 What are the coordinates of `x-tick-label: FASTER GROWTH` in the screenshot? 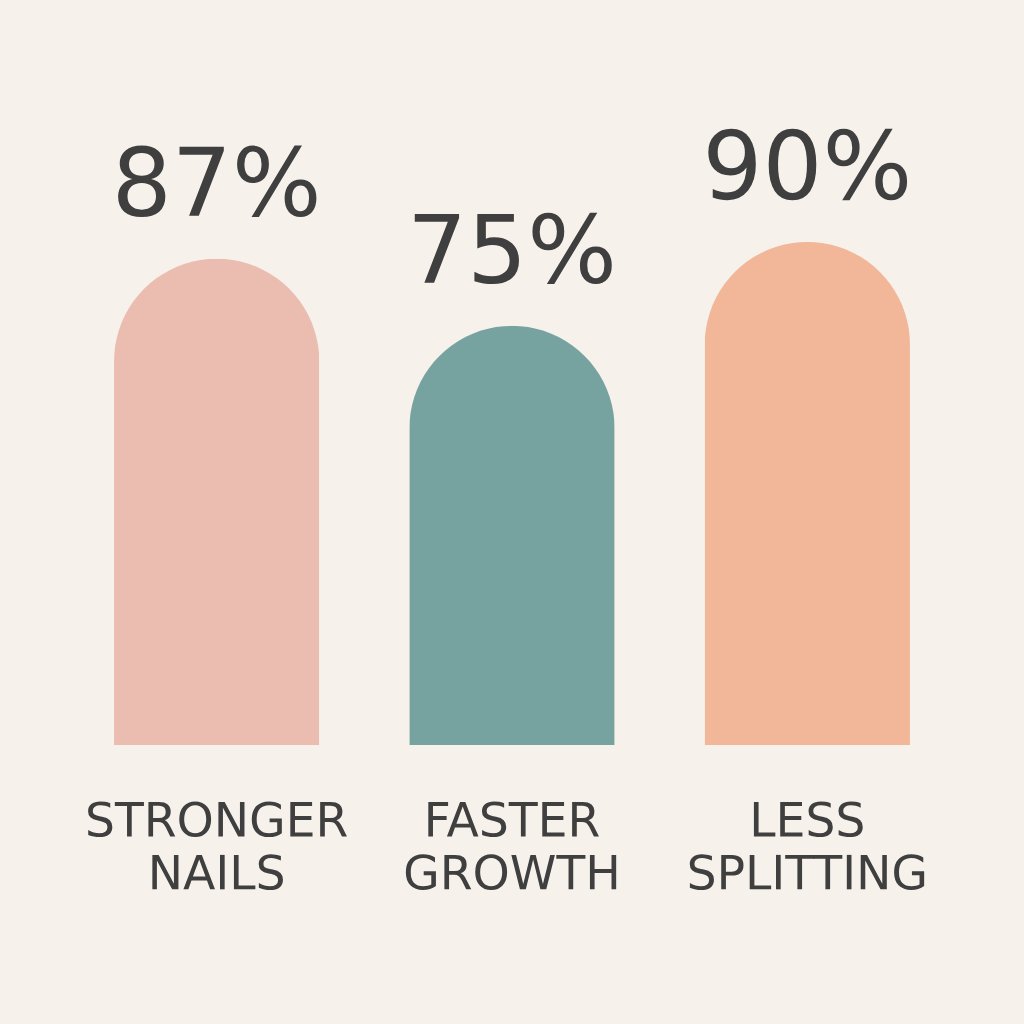 It's located at (511, 845).